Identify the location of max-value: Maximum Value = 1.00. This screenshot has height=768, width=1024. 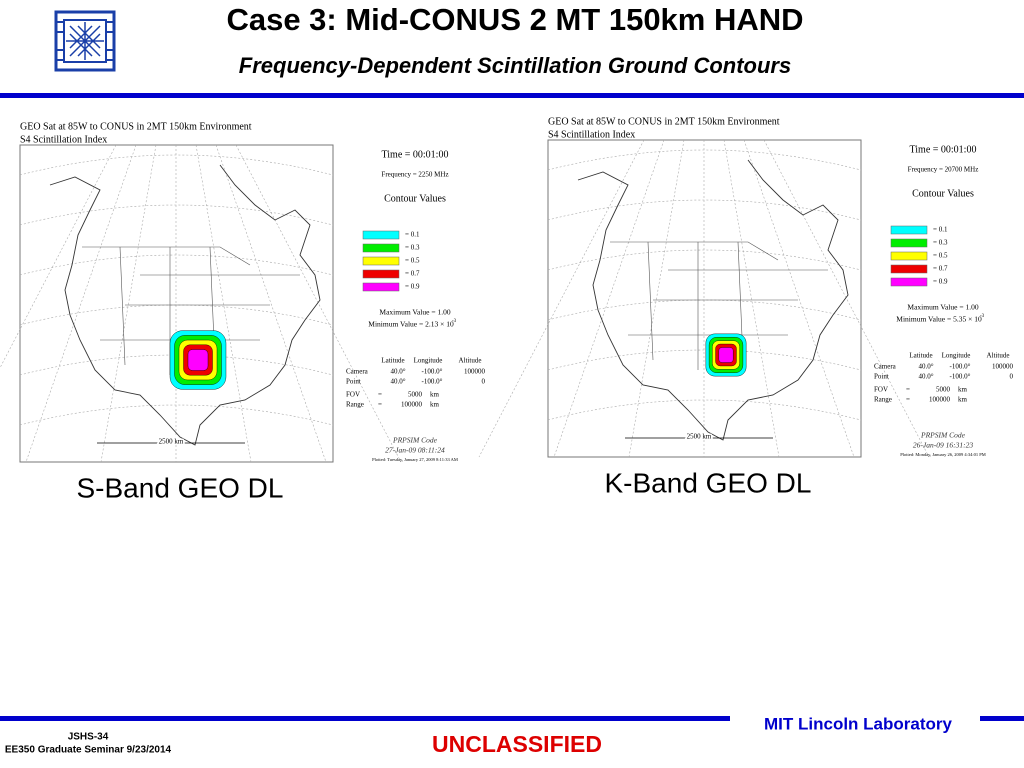
(414, 312).